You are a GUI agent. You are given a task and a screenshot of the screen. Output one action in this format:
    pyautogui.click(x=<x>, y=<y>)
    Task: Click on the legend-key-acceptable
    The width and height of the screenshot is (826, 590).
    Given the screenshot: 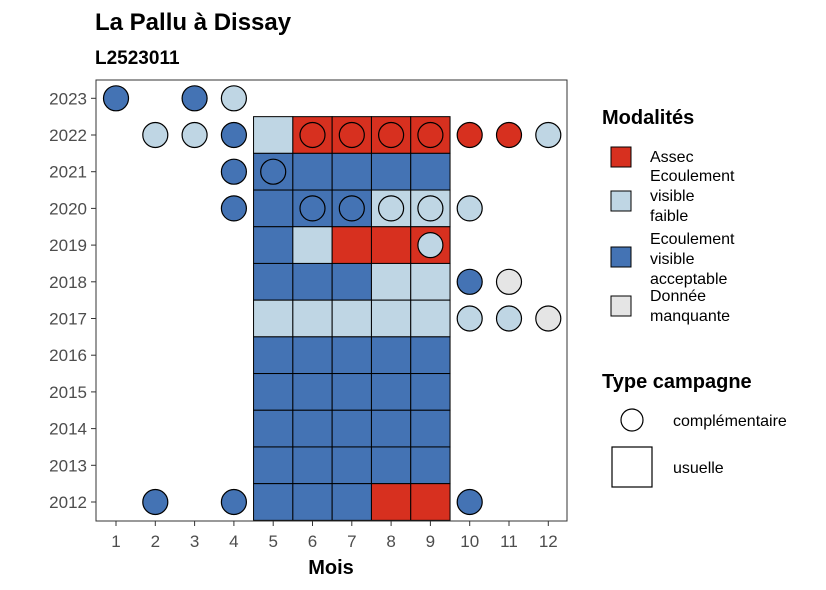 What is the action you would take?
    pyautogui.click(x=621, y=257)
    